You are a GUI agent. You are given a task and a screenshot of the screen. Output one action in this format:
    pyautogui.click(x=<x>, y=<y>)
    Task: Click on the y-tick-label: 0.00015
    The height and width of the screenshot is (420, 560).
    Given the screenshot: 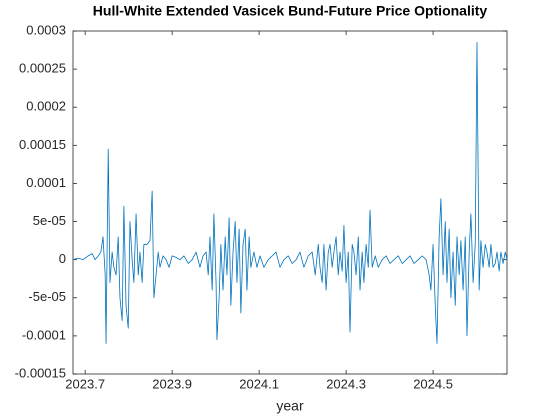 What is the action you would take?
    pyautogui.click(x=42, y=144)
    